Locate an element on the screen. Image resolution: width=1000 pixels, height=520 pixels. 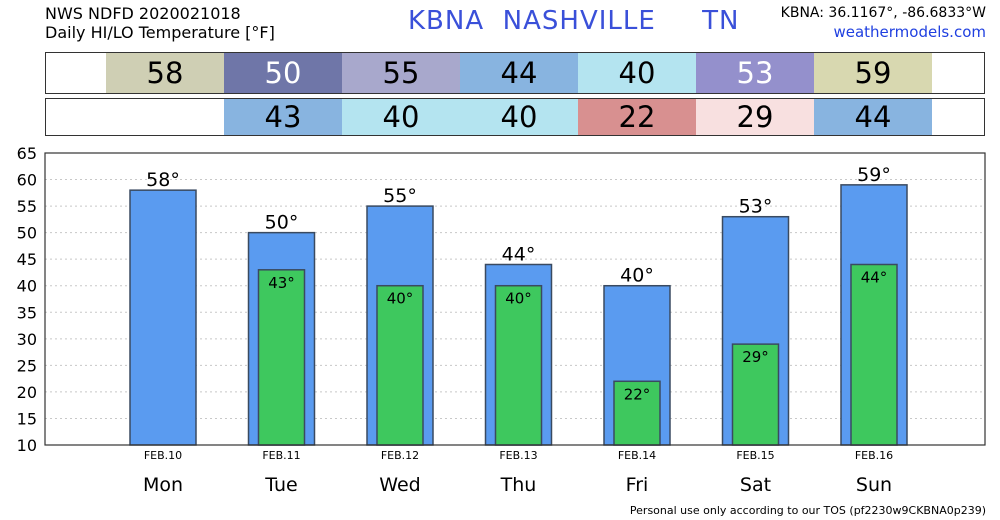
date-tick-label: FEB.14 is located at coordinates (637, 455).